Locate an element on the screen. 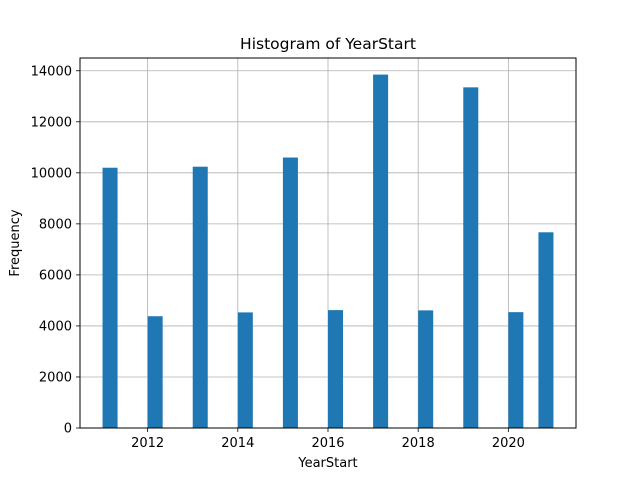 The image size is (640, 480). y-tick-label: 4000 is located at coordinates (55, 326).